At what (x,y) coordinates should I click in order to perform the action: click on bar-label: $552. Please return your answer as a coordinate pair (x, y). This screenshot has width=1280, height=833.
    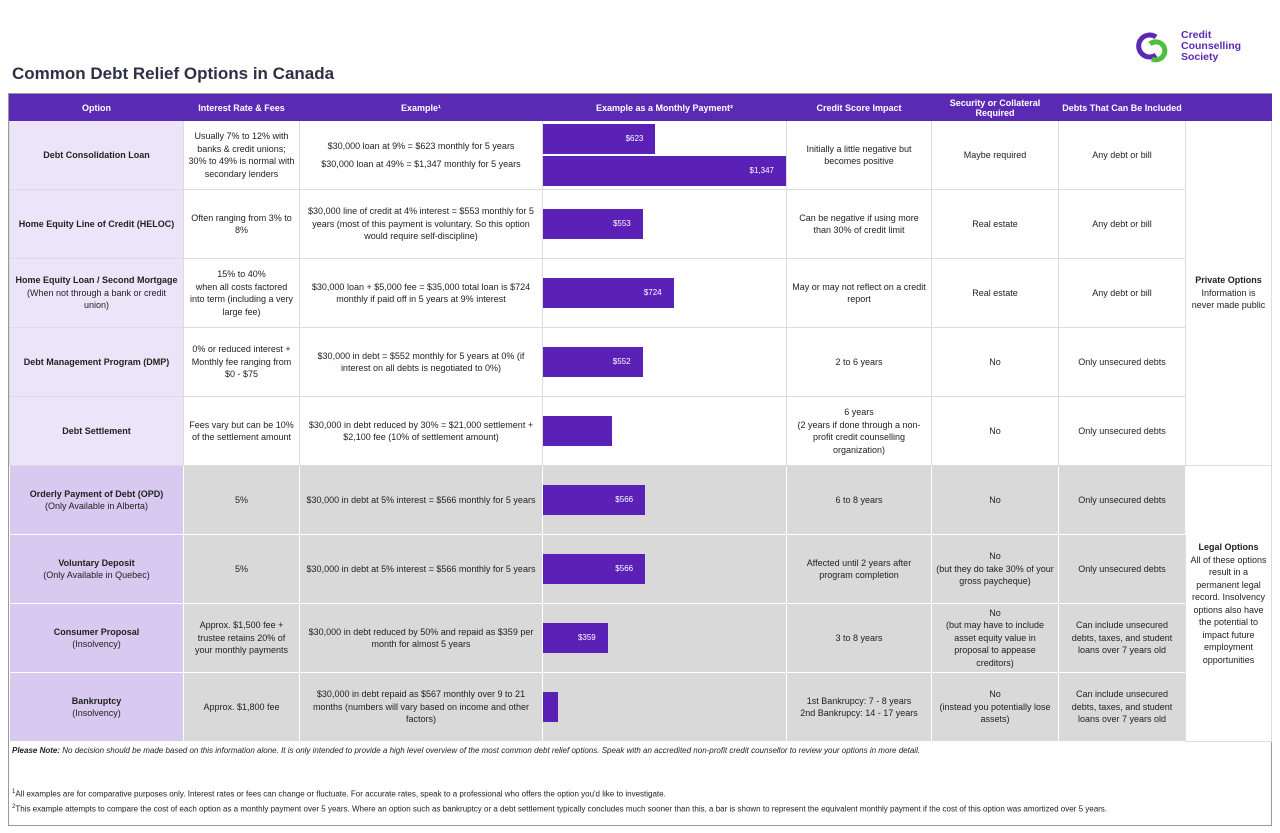
    Looking at the image, I should click on (621, 361).